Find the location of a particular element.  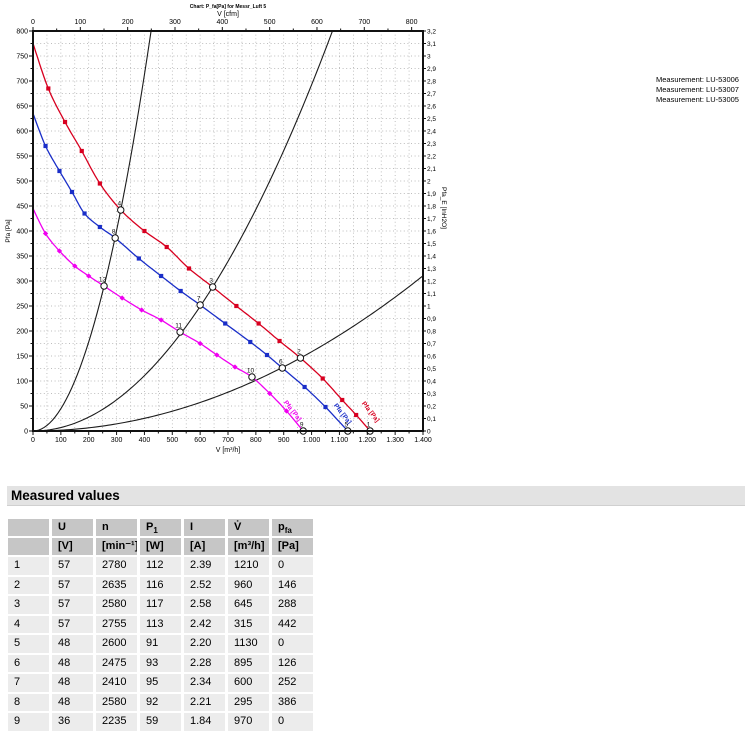

column-unit: [A] is located at coordinates (204, 546).